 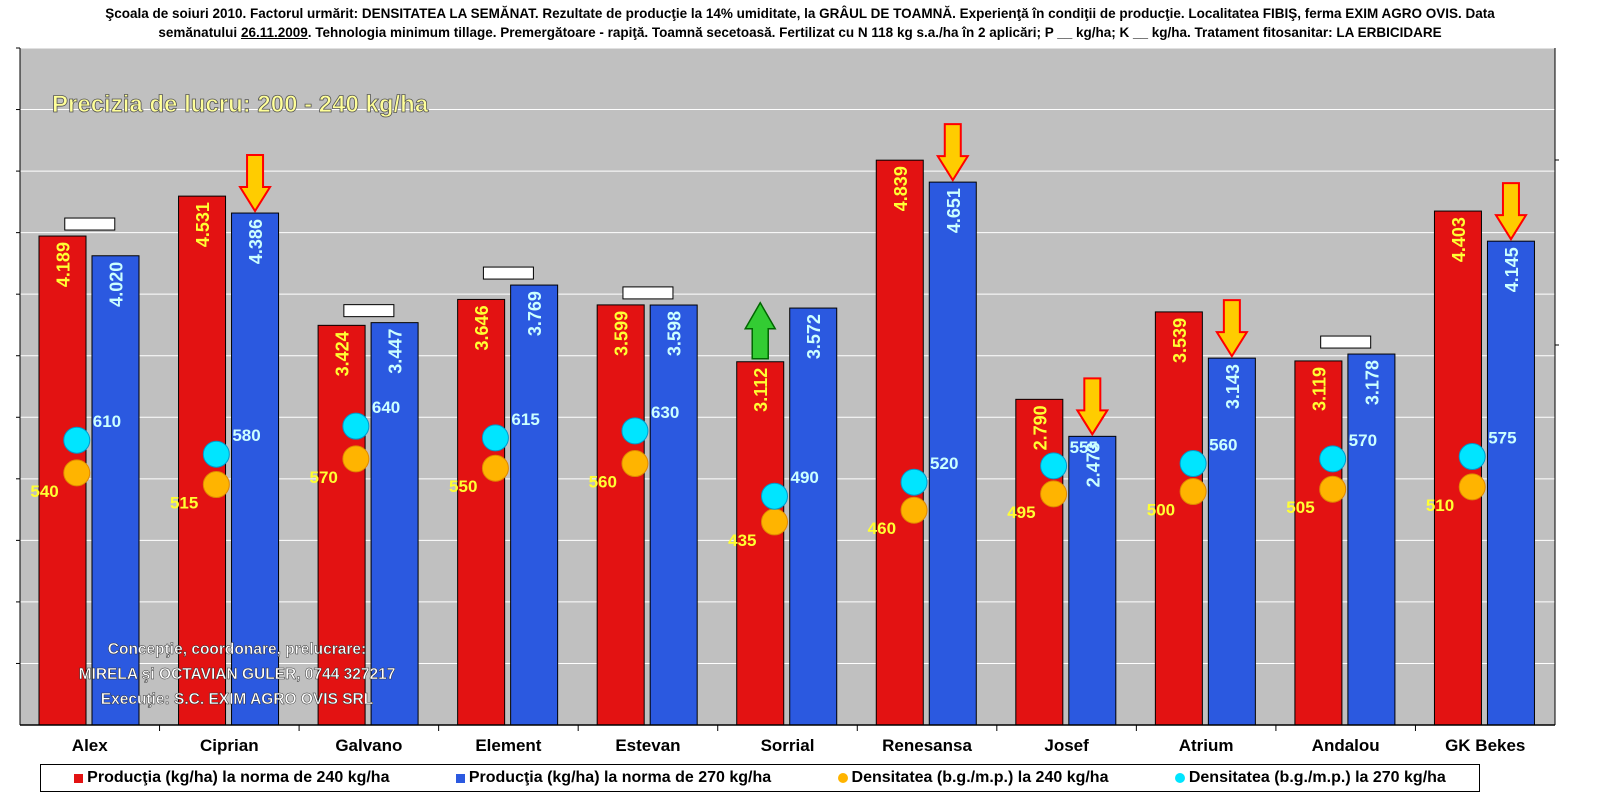 I want to click on category-label: GK Bekes, so click(x=1485, y=745).